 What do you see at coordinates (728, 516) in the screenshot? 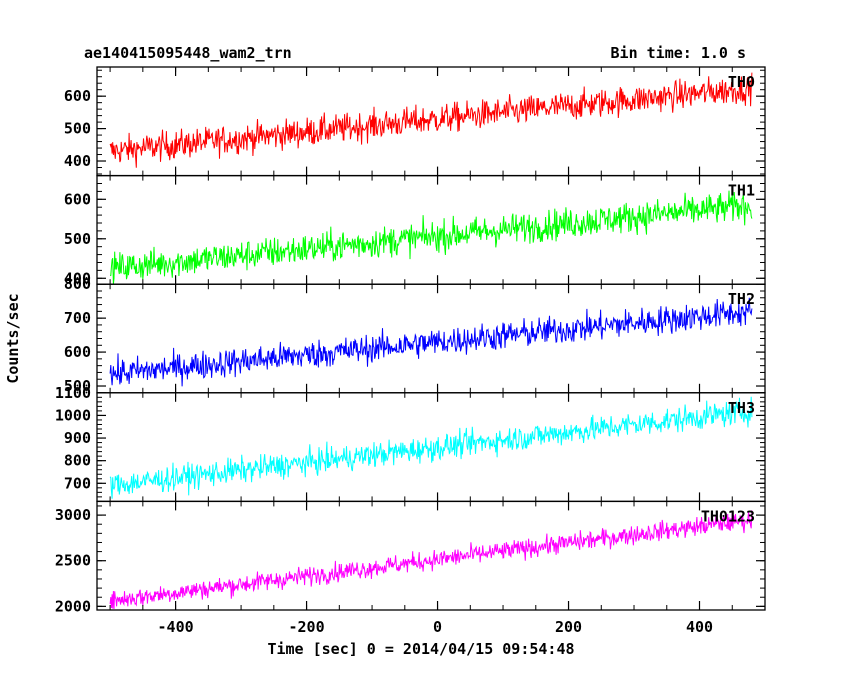
I see `panel-label-th0123: TH0123` at bounding box center [728, 516].